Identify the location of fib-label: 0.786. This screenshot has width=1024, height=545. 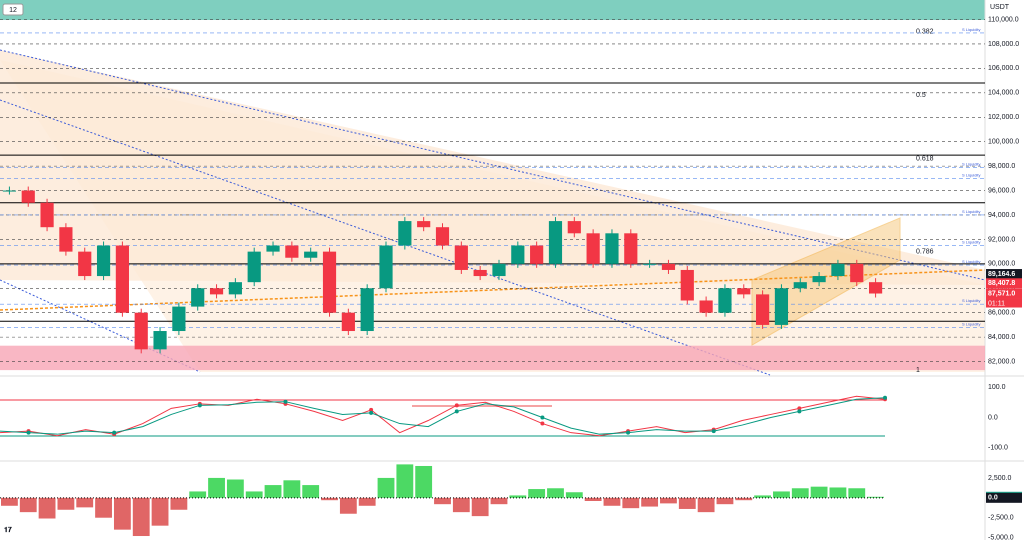
(925, 251).